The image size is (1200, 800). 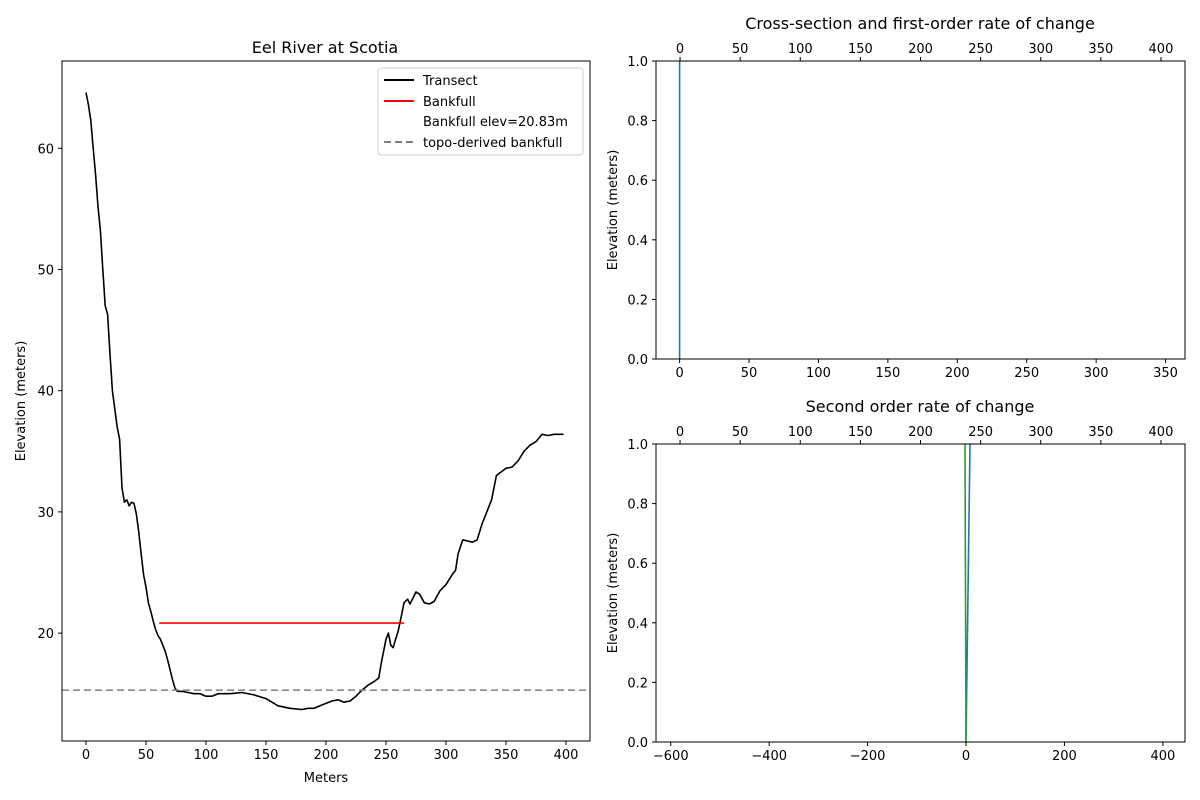 I want to click on x-axis-title: Meters, so click(x=326, y=778).